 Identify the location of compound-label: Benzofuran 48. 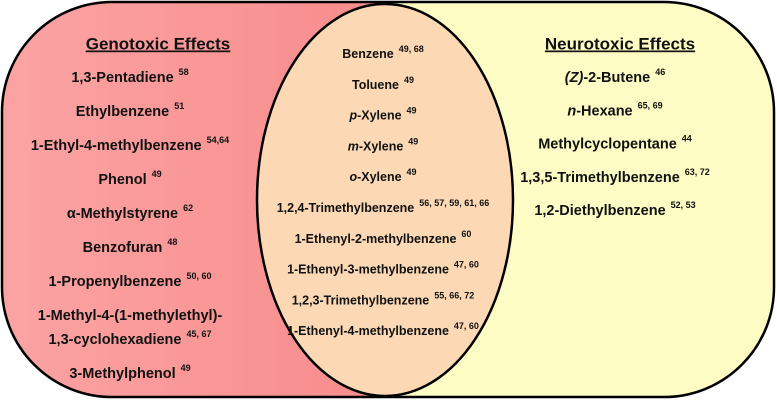
(130, 246).